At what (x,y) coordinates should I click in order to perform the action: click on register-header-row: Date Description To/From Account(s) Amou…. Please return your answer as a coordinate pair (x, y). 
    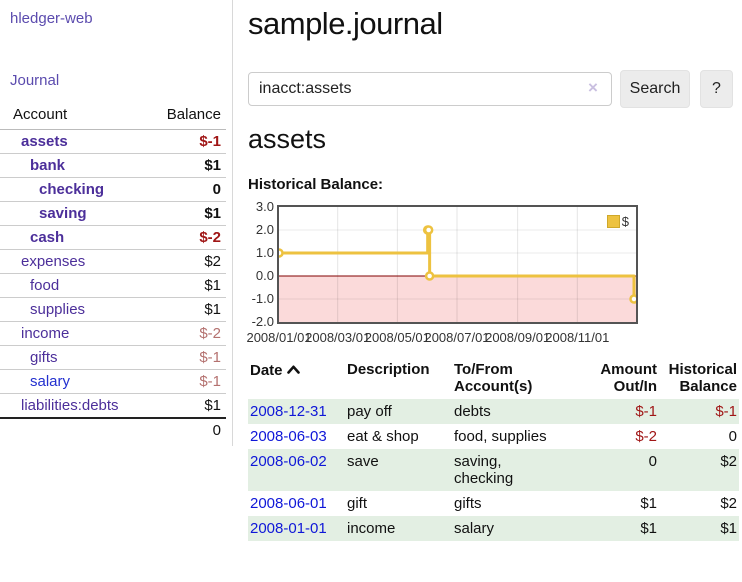
    Looking at the image, I should click on (493, 378).